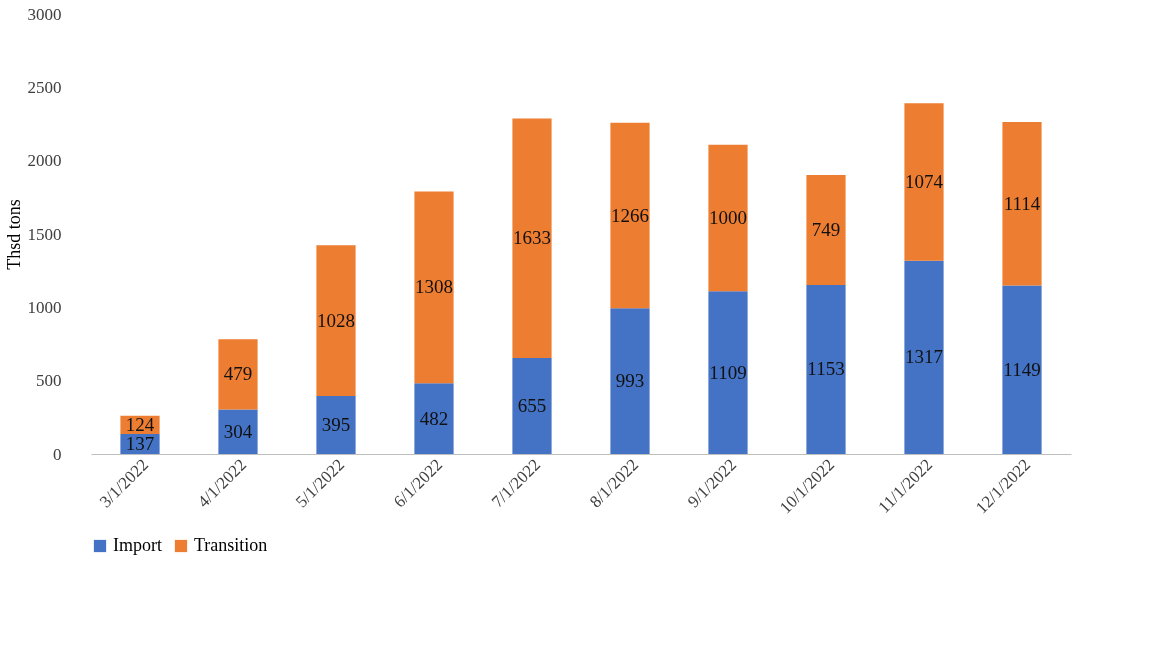  I want to click on data-label: 479, so click(238, 374).